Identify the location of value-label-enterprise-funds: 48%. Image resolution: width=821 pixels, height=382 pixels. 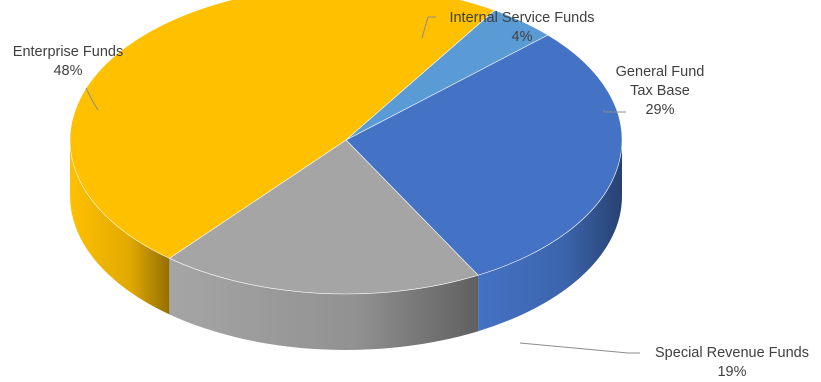
(67, 71).